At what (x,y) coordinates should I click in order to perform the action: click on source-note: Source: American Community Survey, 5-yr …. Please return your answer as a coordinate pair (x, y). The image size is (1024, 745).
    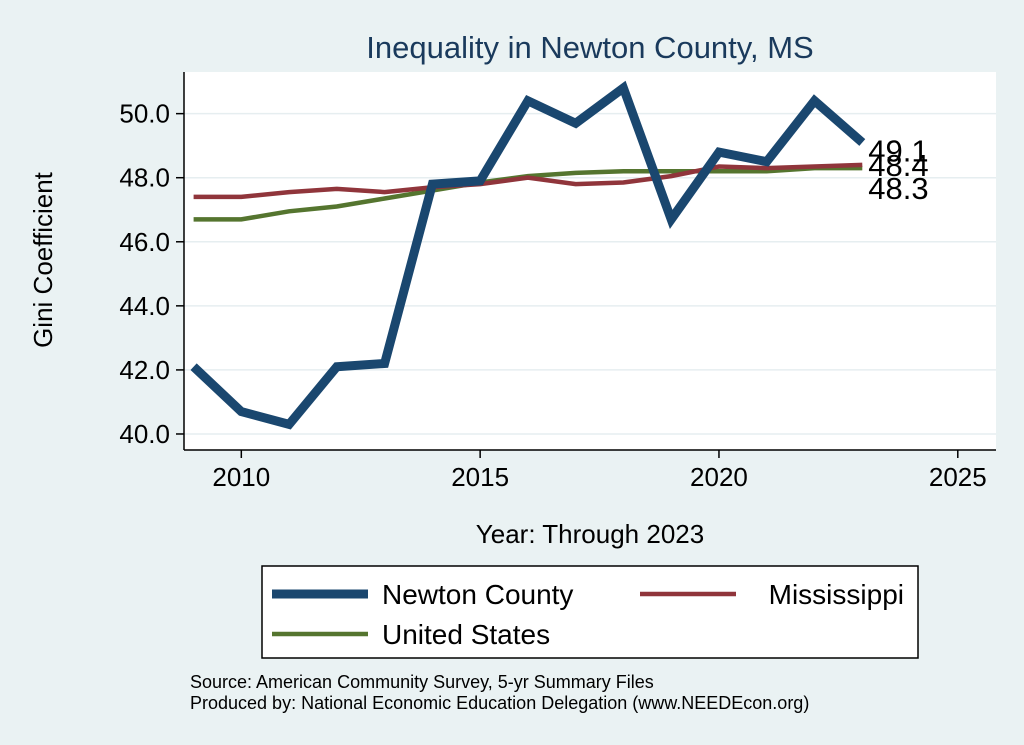
    Looking at the image, I should click on (422, 682).